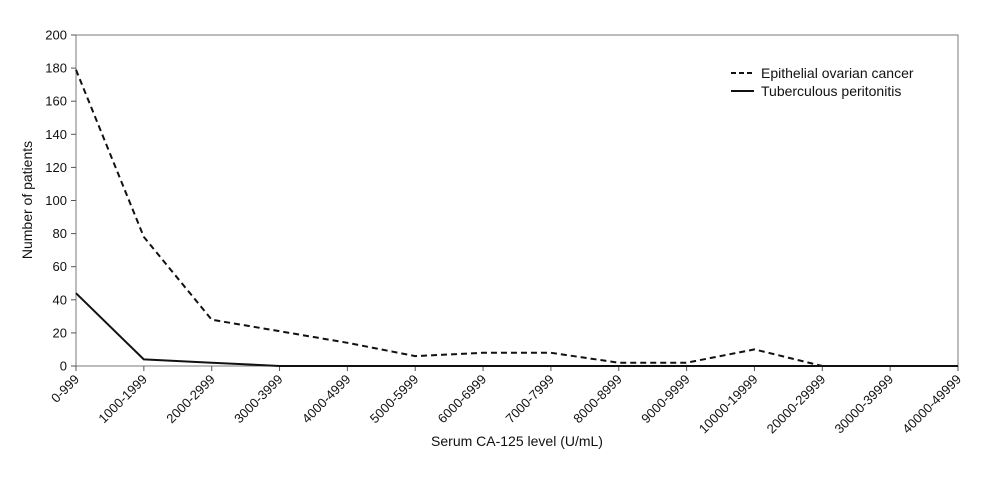 Image resolution: width=992 pixels, height=481 pixels. I want to click on x-tick-label: 0-999, so click(65, 389).